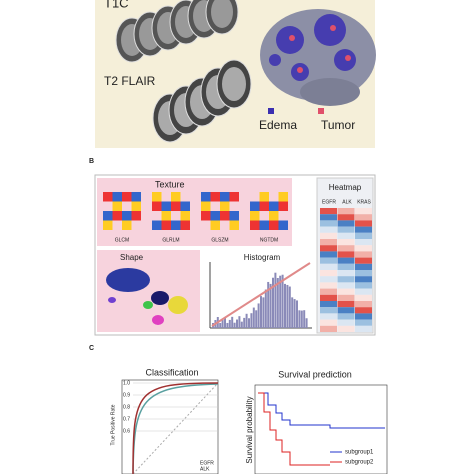  I want to click on km-curve, so click(321, 410).